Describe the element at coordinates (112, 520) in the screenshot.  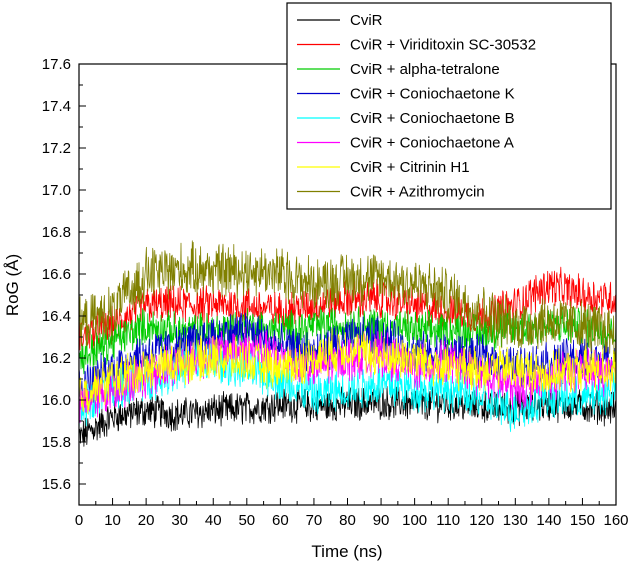
I see `x-tick-label: 10` at that location.